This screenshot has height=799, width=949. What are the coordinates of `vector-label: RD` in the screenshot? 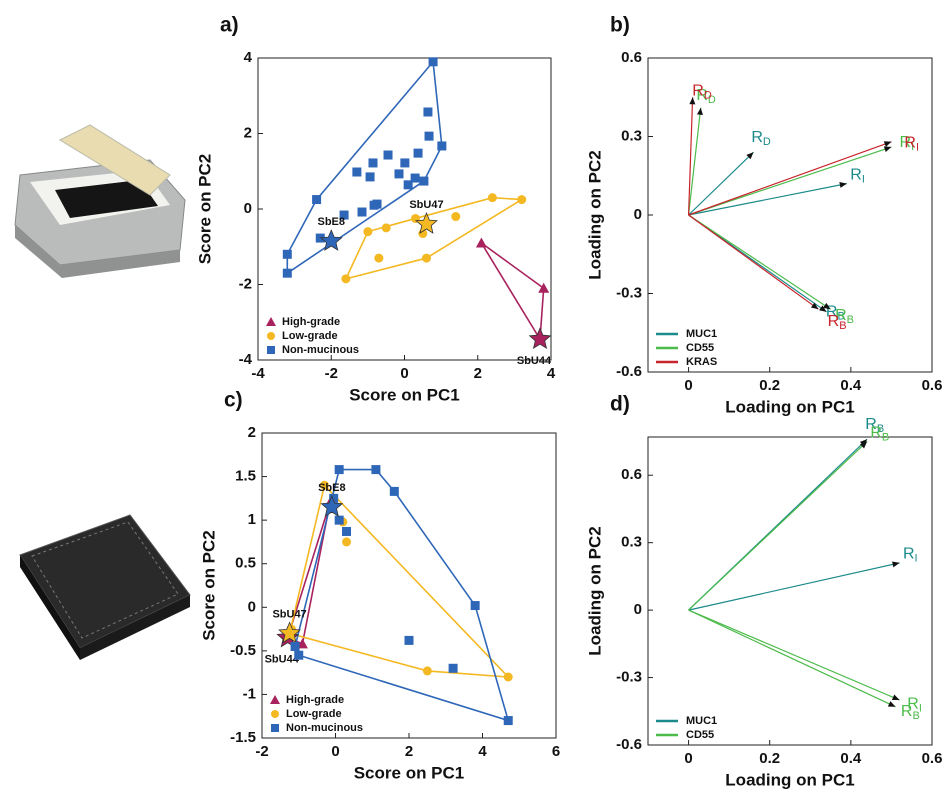 It's located at (702, 91).